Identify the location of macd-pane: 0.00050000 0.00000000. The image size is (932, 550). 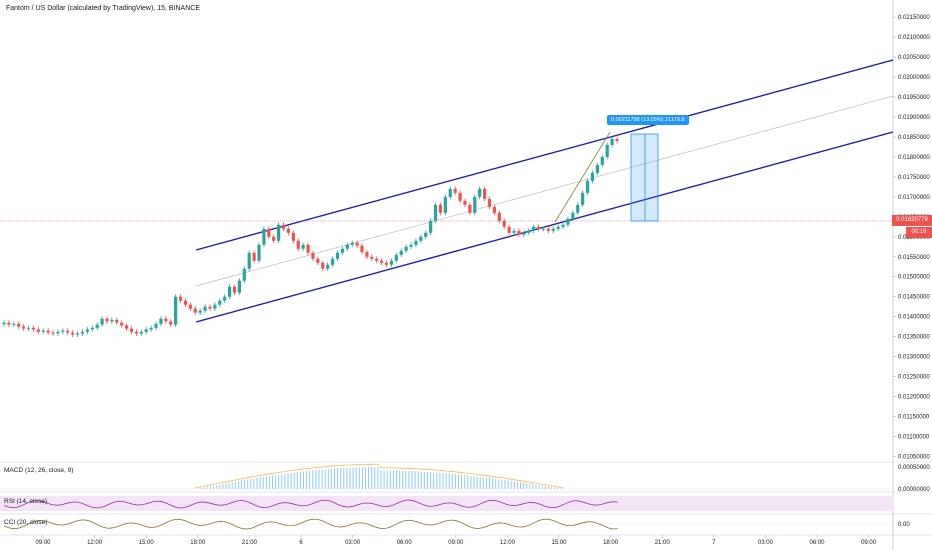
(465, 478).